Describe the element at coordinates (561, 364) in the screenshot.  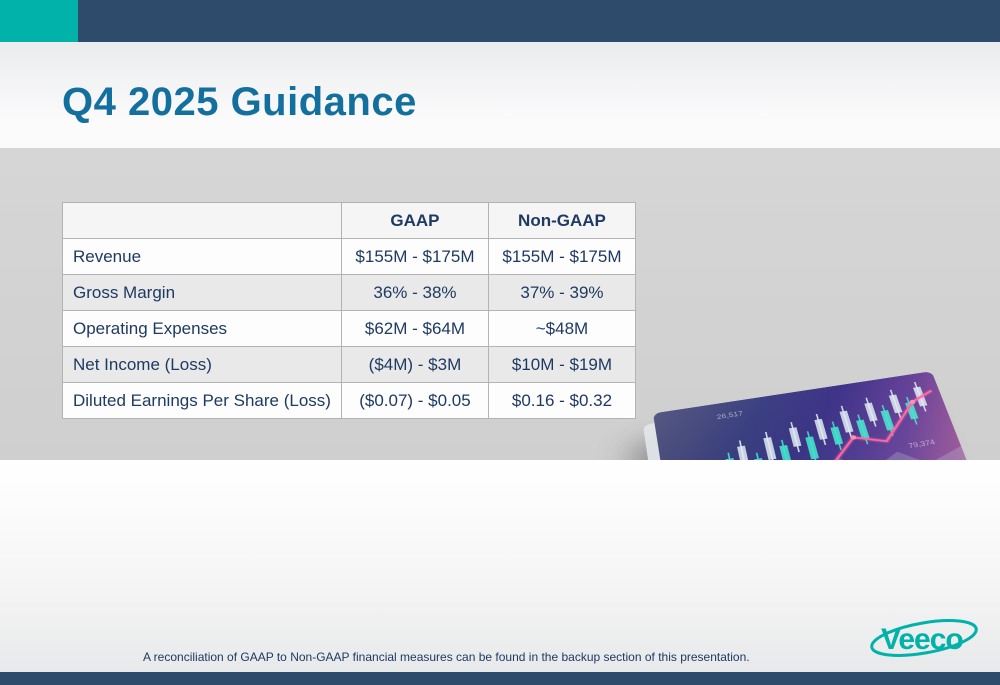
I see `nongaap-value: $10M - $19M` at that location.